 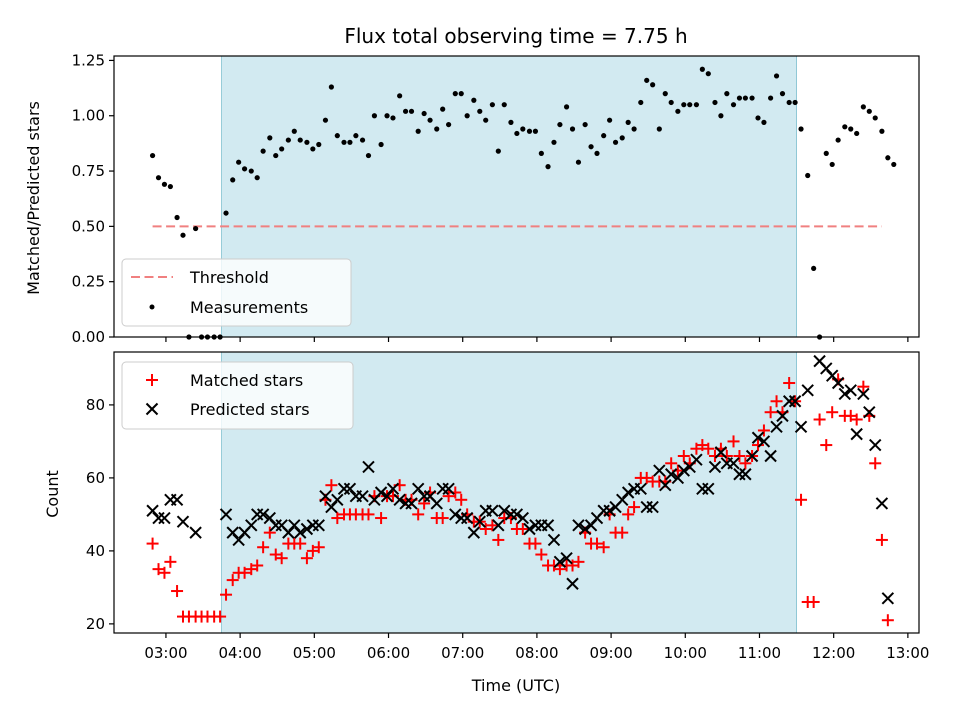 I want to click on top-y-tick-label: 0.00, so click(x=88, y=337).